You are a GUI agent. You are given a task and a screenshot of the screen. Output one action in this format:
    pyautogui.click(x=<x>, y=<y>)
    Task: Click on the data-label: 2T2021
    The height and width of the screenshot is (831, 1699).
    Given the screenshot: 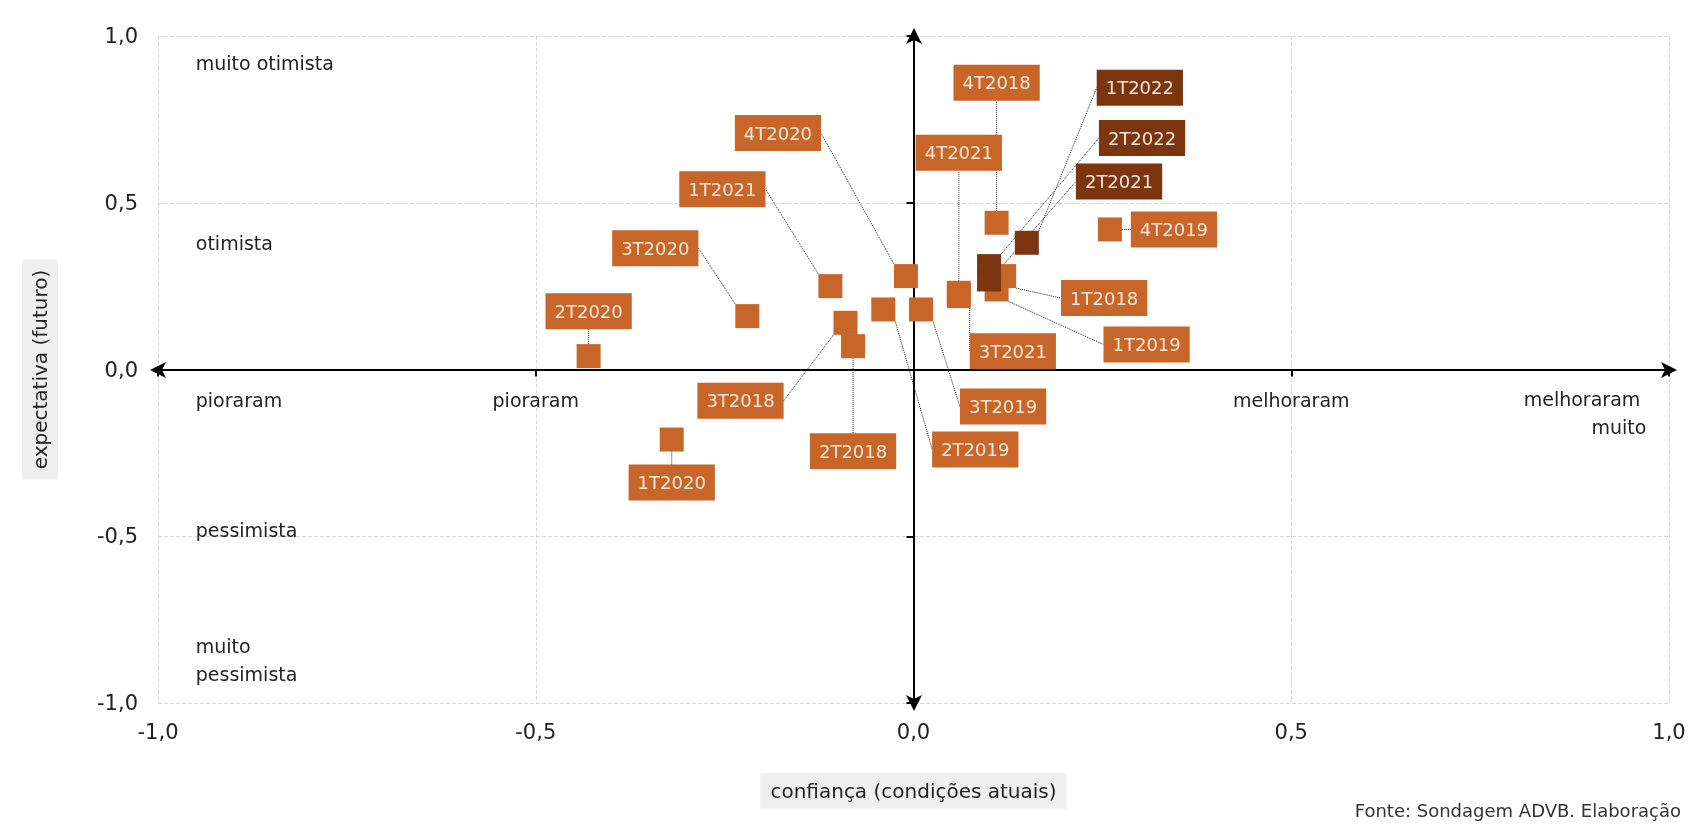 What is the action you would take?
    pyautogui.click(x=1119, y=181)
    